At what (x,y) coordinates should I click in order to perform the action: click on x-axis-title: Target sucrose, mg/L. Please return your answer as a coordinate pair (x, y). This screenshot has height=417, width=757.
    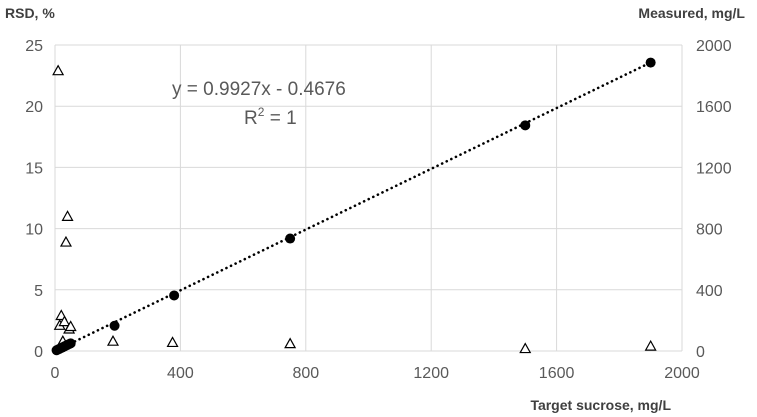
    Looking at the image, I should click on (600, 405).